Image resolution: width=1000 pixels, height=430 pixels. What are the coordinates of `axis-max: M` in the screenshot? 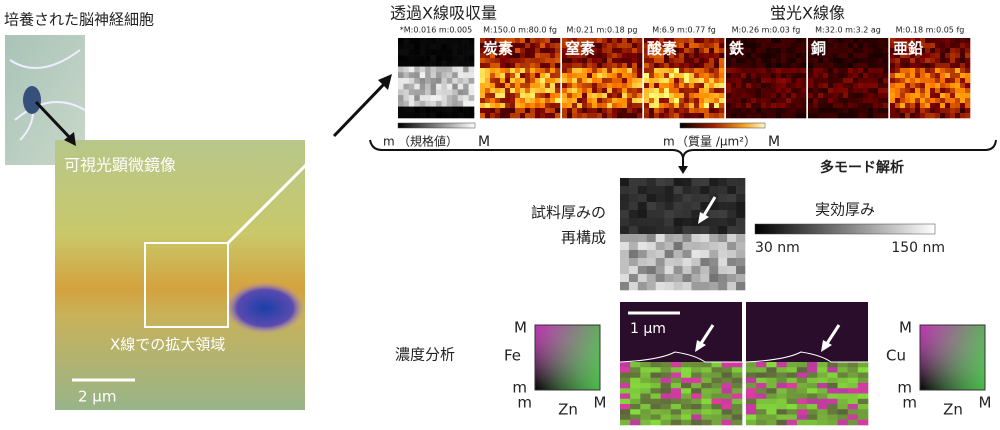 It's located at (985, 403).